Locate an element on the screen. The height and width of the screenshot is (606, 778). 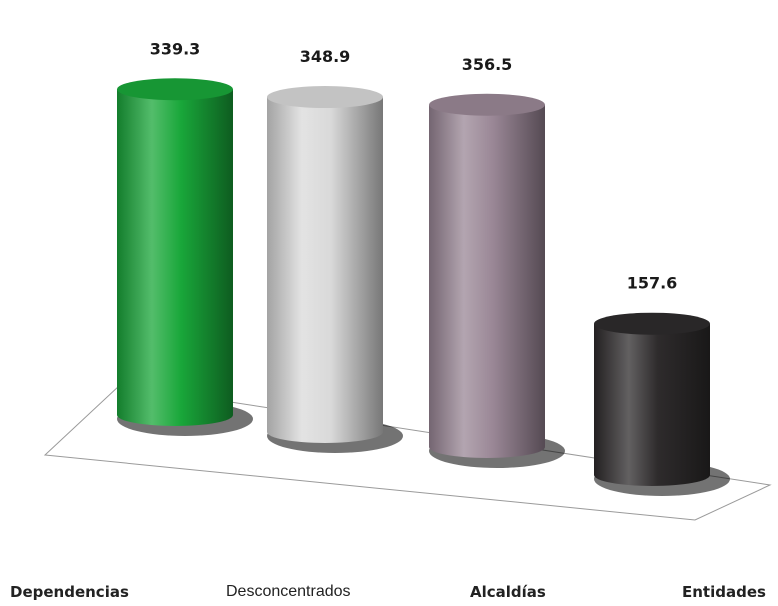
category-label-dependencias: Dependencias is located at coordinates (69, 592).